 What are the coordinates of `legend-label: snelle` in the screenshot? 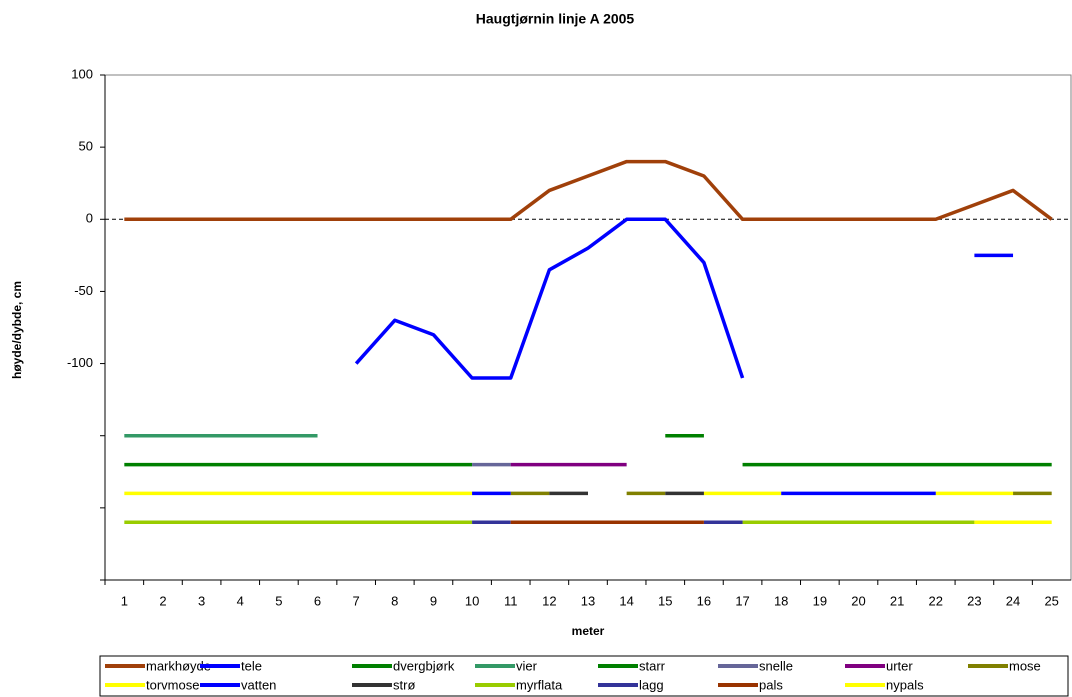 It's located at (776, 665).